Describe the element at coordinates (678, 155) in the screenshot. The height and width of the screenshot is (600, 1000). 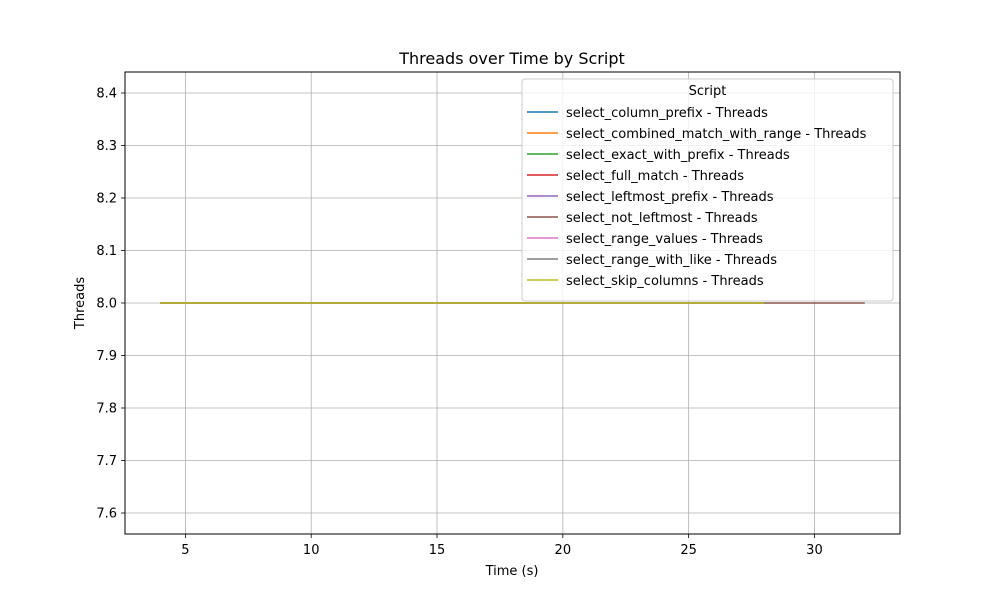
I see `legend-entry: select_exact_with_prefix - Threads` at that location.